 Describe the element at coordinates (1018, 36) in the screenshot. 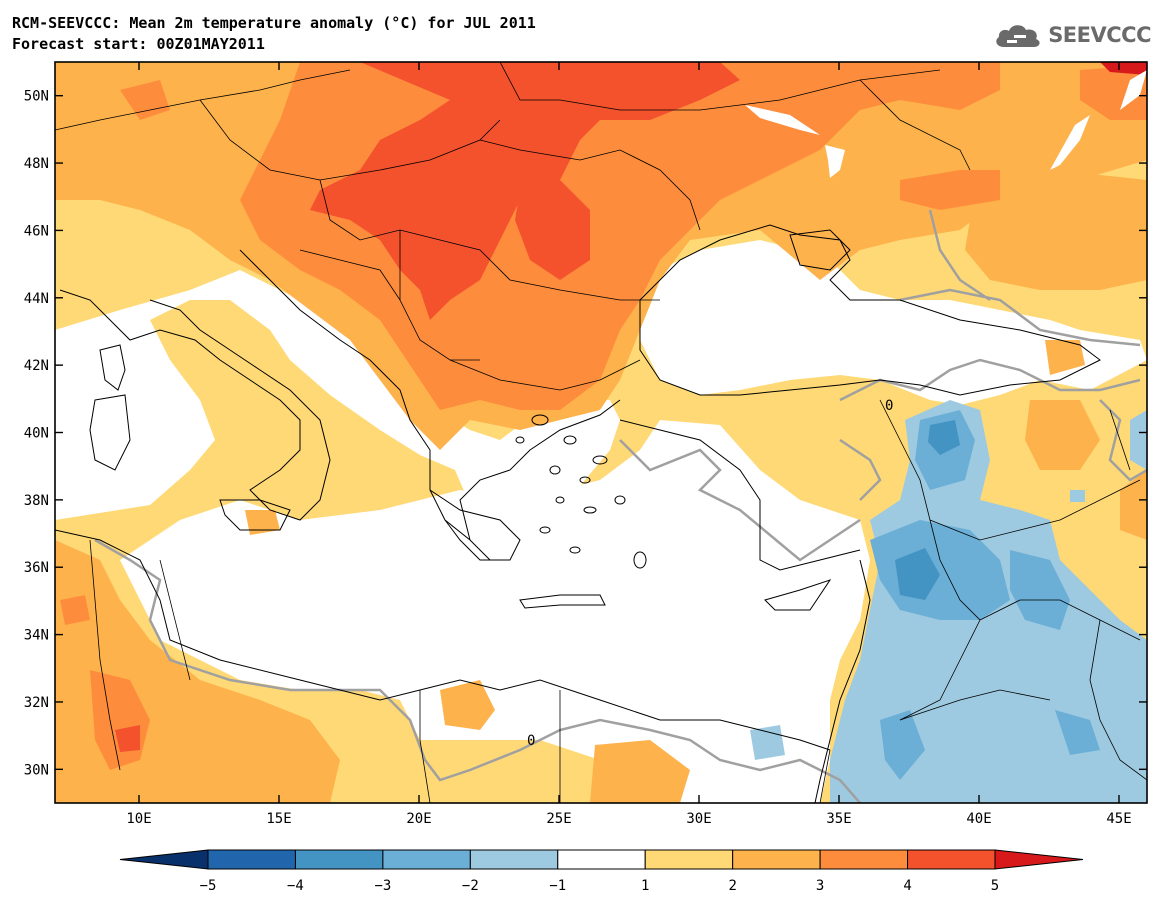

I see `cloud-logo-icon` at that location.